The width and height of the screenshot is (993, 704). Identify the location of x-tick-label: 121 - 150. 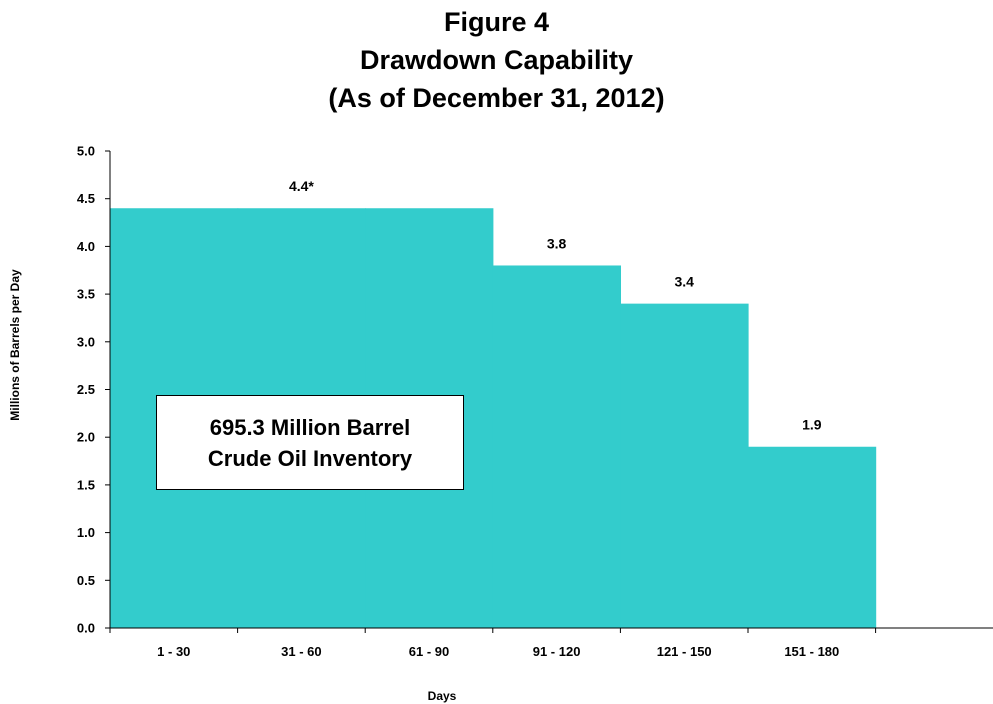
(684, 651).